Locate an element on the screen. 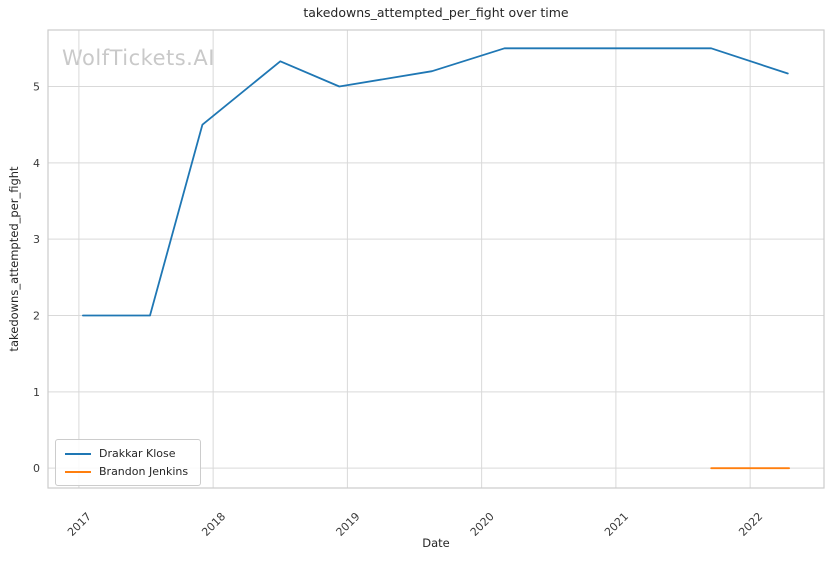 The image size is (832, 561). legend-item: Brandon Jenkins is located at coordinates (126, 471).